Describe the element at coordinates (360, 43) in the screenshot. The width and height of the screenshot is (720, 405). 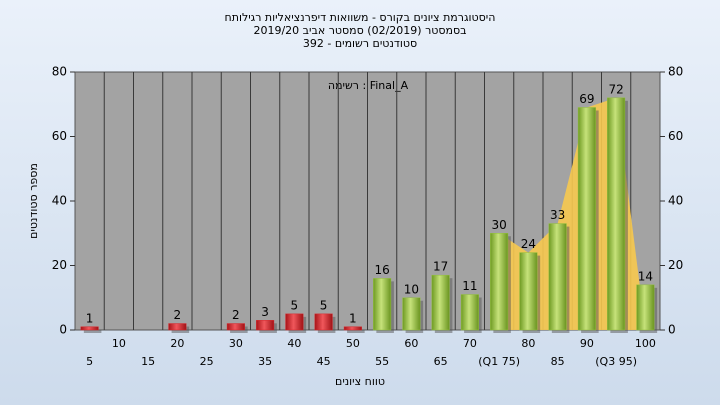
I see `subtitle: סטודנטים רשומים - 392` at that location.